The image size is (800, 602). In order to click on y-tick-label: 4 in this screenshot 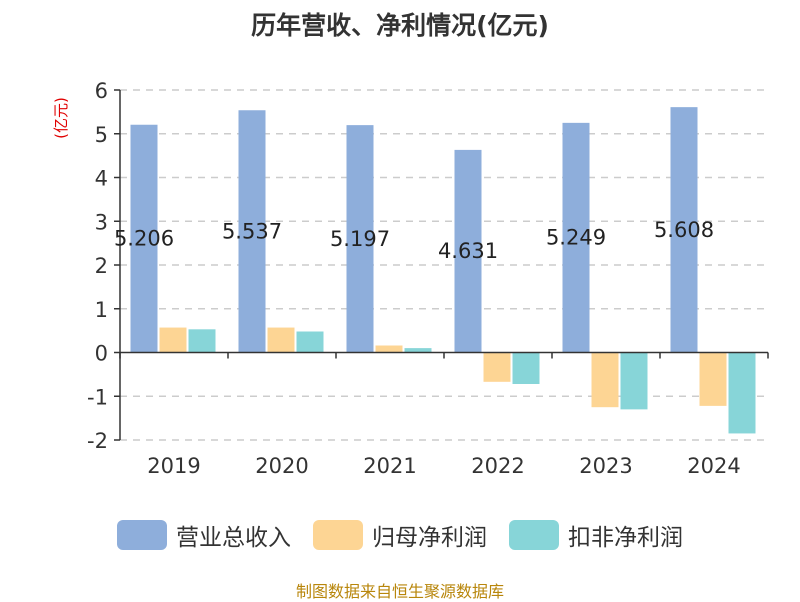, I will do `click(101, 179)`.